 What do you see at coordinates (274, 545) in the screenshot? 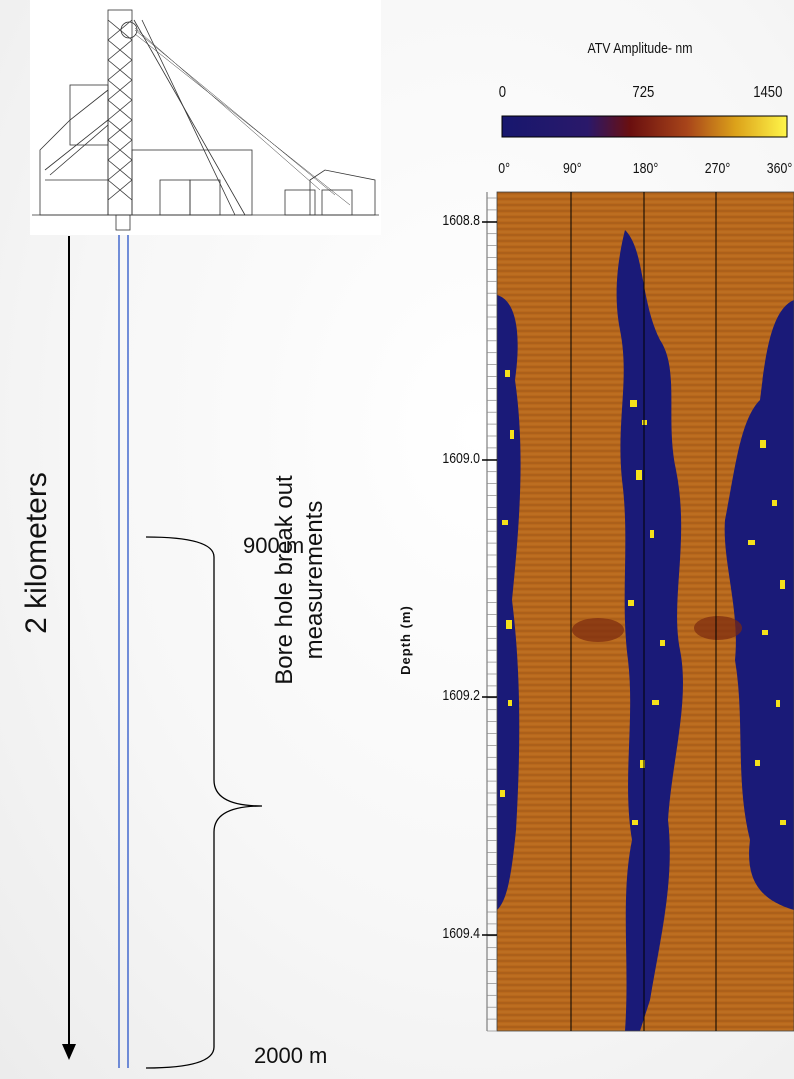
I see `top-depth-label: 900 m` at bounding box center [274, 545].